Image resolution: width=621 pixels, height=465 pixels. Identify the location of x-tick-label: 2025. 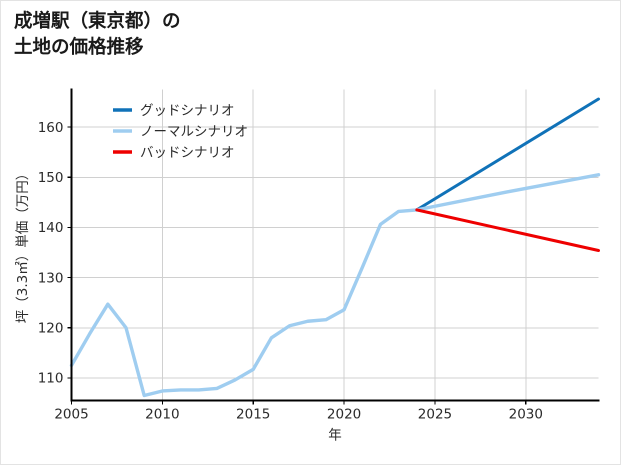
(435, 415).